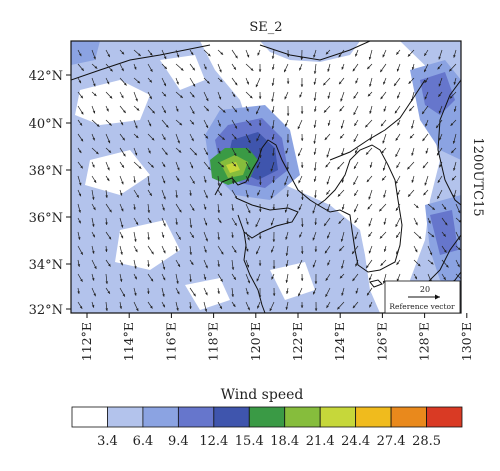 The height and width of the screenshot is (471, 500). What do you see at coordinates (320, 441) in the screenshot?
I see `colorbar-tick: 21.4` at bounding box center [320, 441].